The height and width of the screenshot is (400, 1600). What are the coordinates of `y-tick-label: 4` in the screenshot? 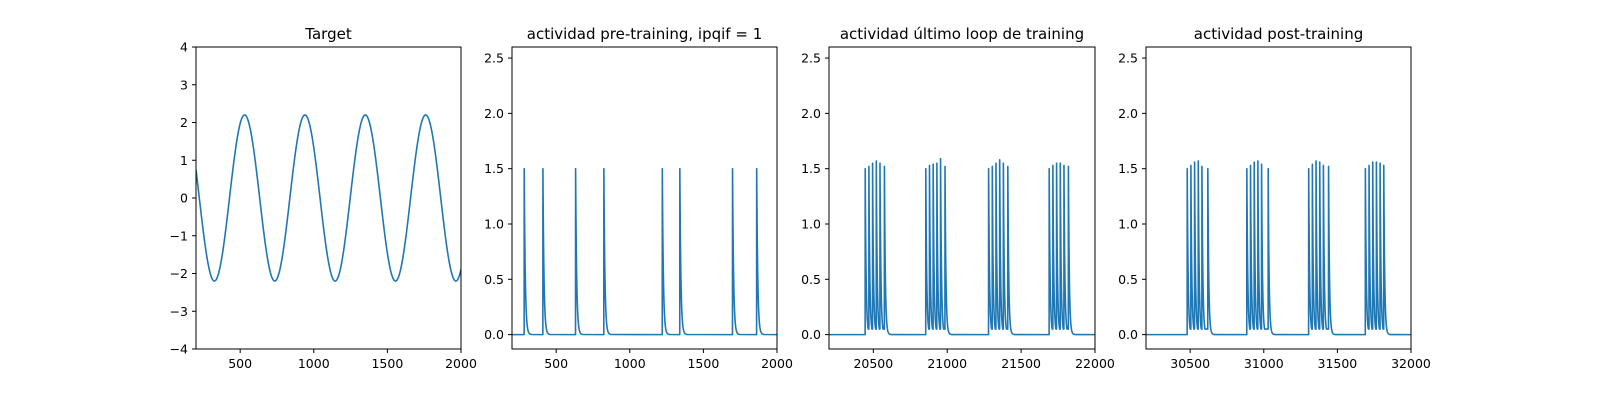 It's located at (184, 47).